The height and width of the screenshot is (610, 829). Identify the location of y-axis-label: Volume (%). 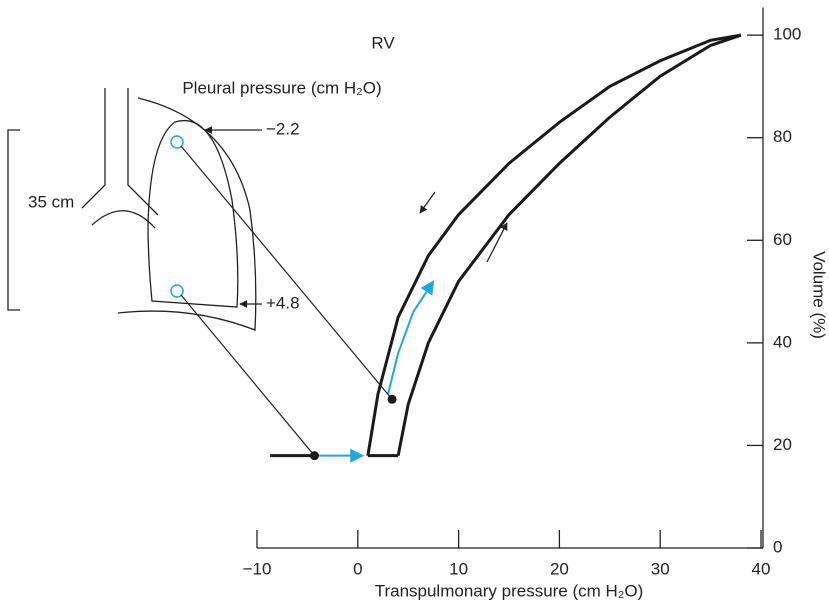
(819, 295).